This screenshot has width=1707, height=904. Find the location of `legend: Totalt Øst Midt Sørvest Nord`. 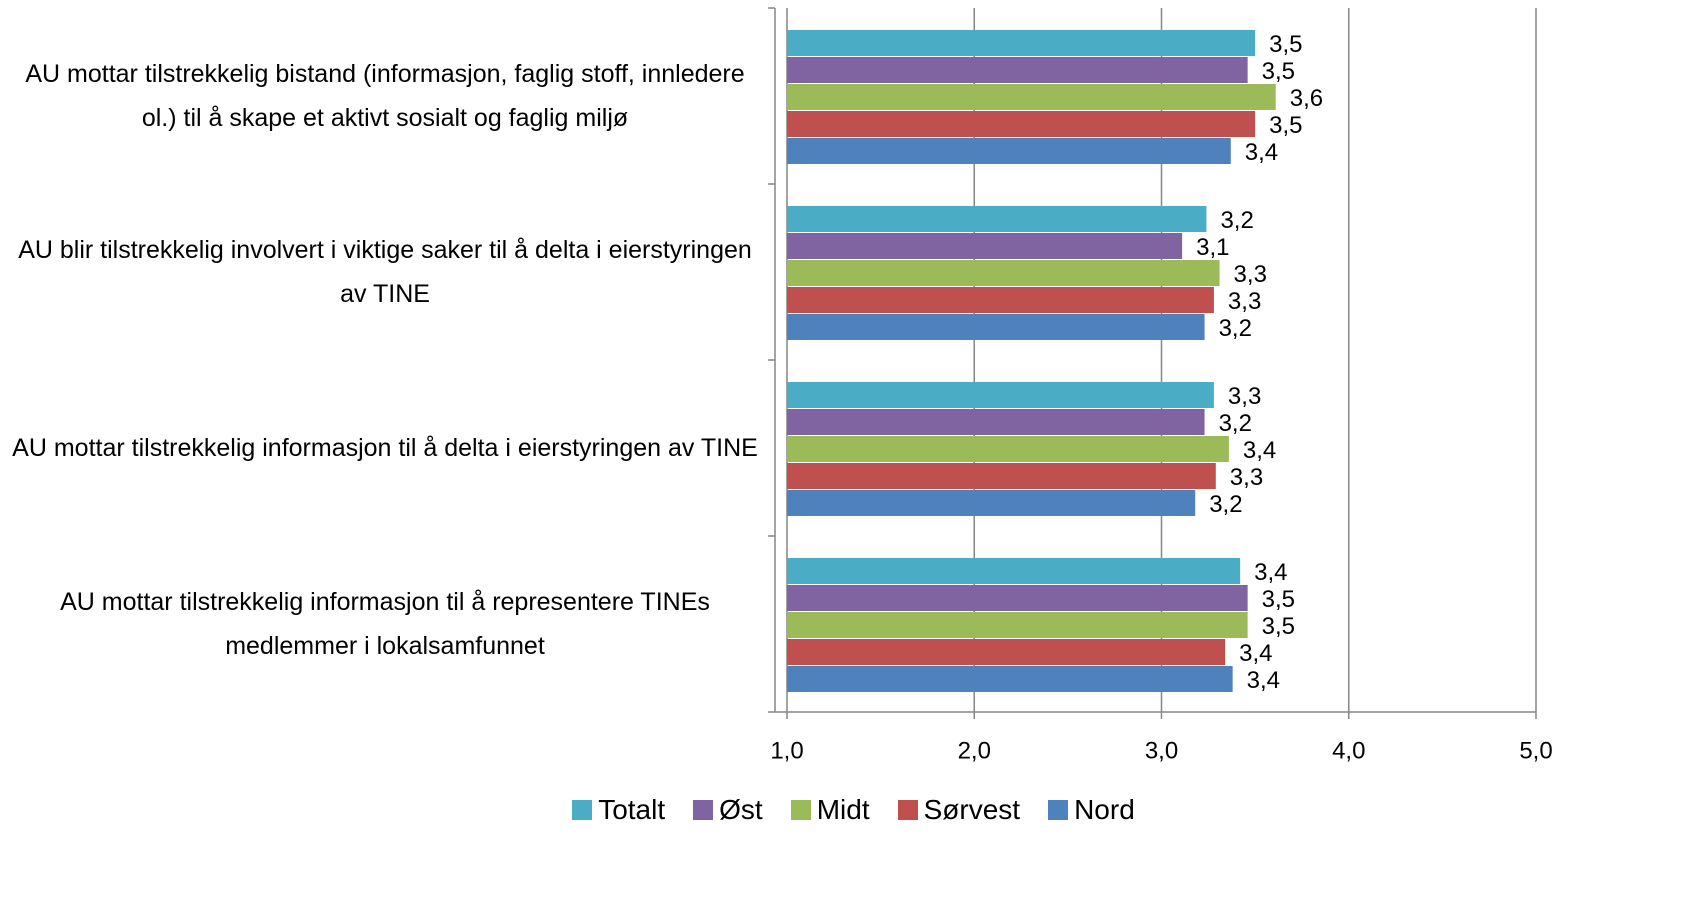

legend: Totalt Øst Midt Sørvest Nord is located at coordinates (853, 810).